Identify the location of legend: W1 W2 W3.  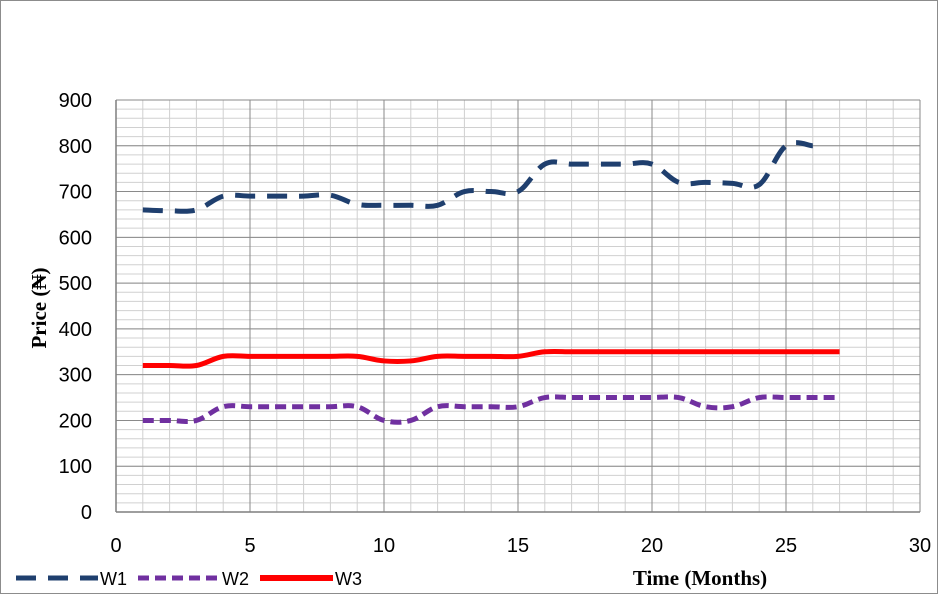
(189, 579).